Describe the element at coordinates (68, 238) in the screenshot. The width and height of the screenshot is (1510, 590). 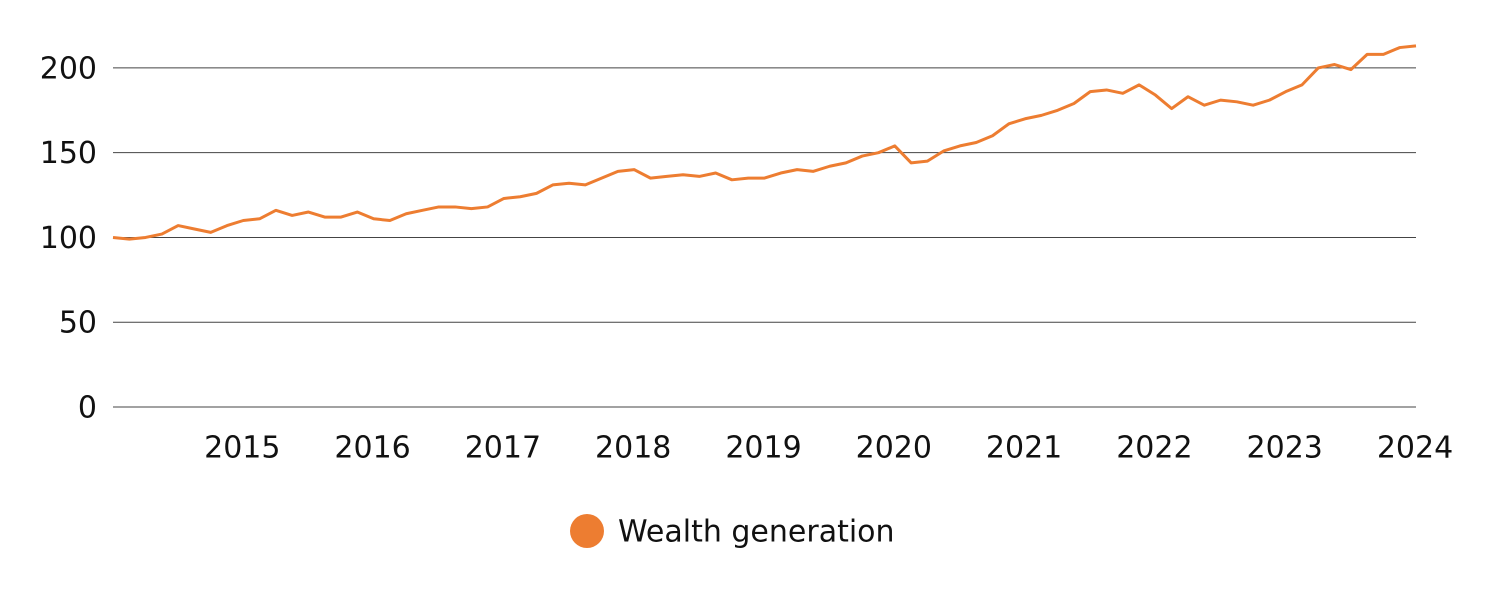
I see `y-tick-label: 100` at that location.